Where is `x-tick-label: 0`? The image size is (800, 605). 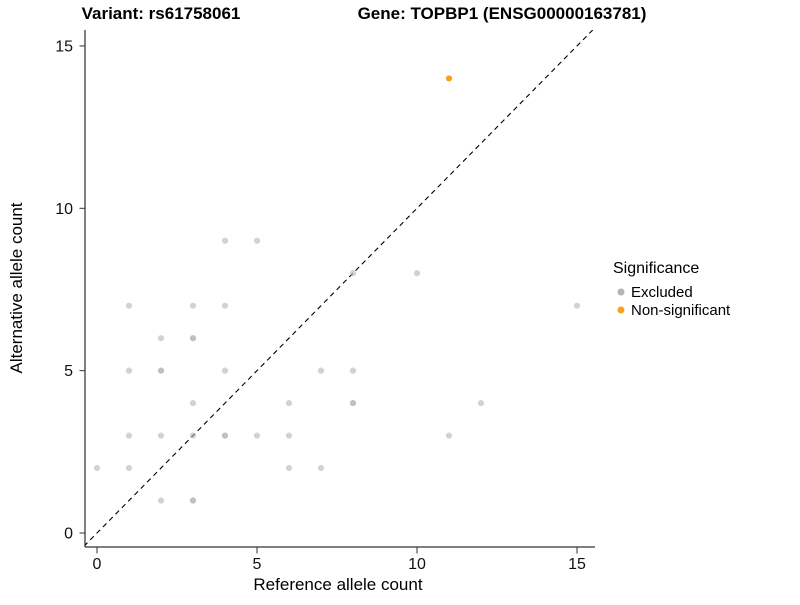 x-tick-label: 0 is located at coordinates (97, 564).